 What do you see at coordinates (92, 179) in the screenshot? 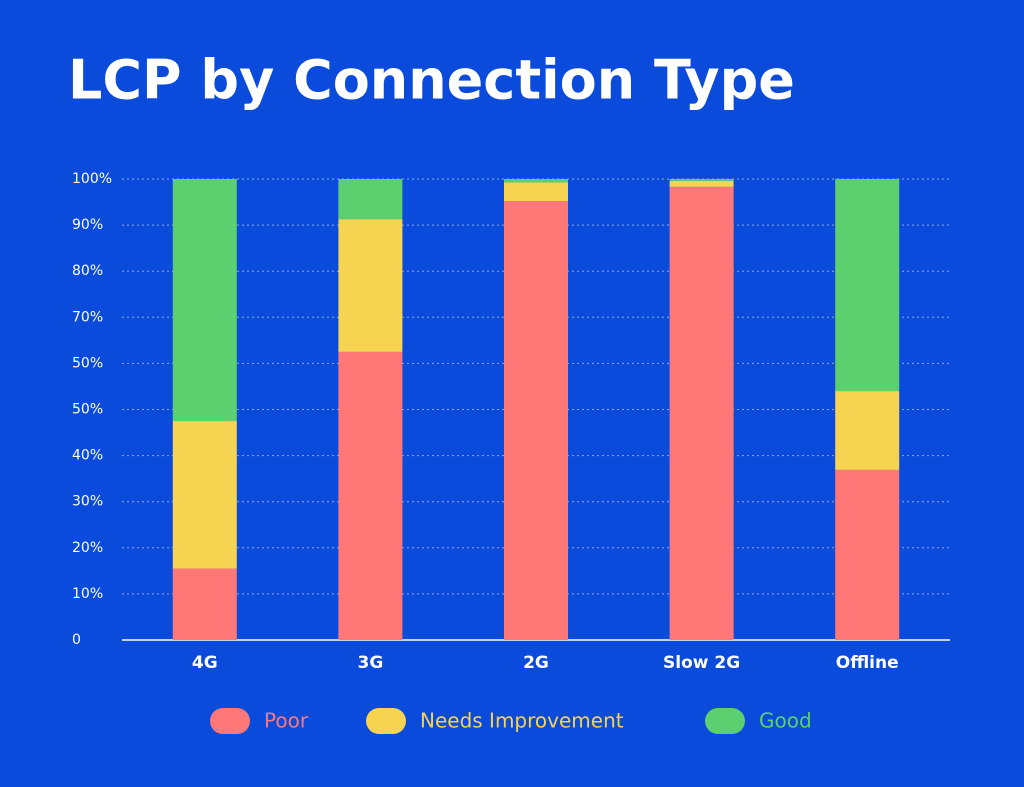
I see `y-tick-label: 100%` at bounding box center [92, 179].